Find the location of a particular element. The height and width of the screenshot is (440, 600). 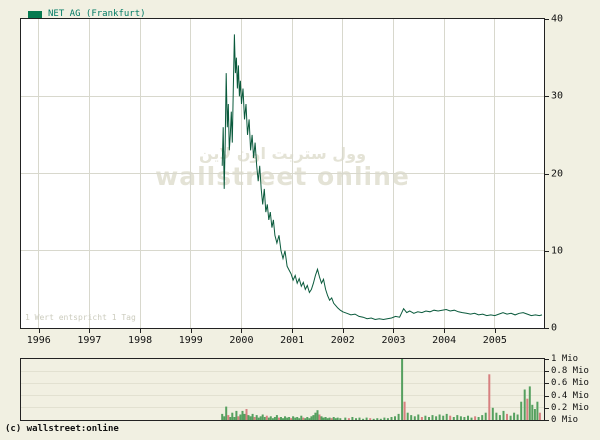

scale-note: 1 Wert entspricht 1 Tag is located at coordinates (80, 317).